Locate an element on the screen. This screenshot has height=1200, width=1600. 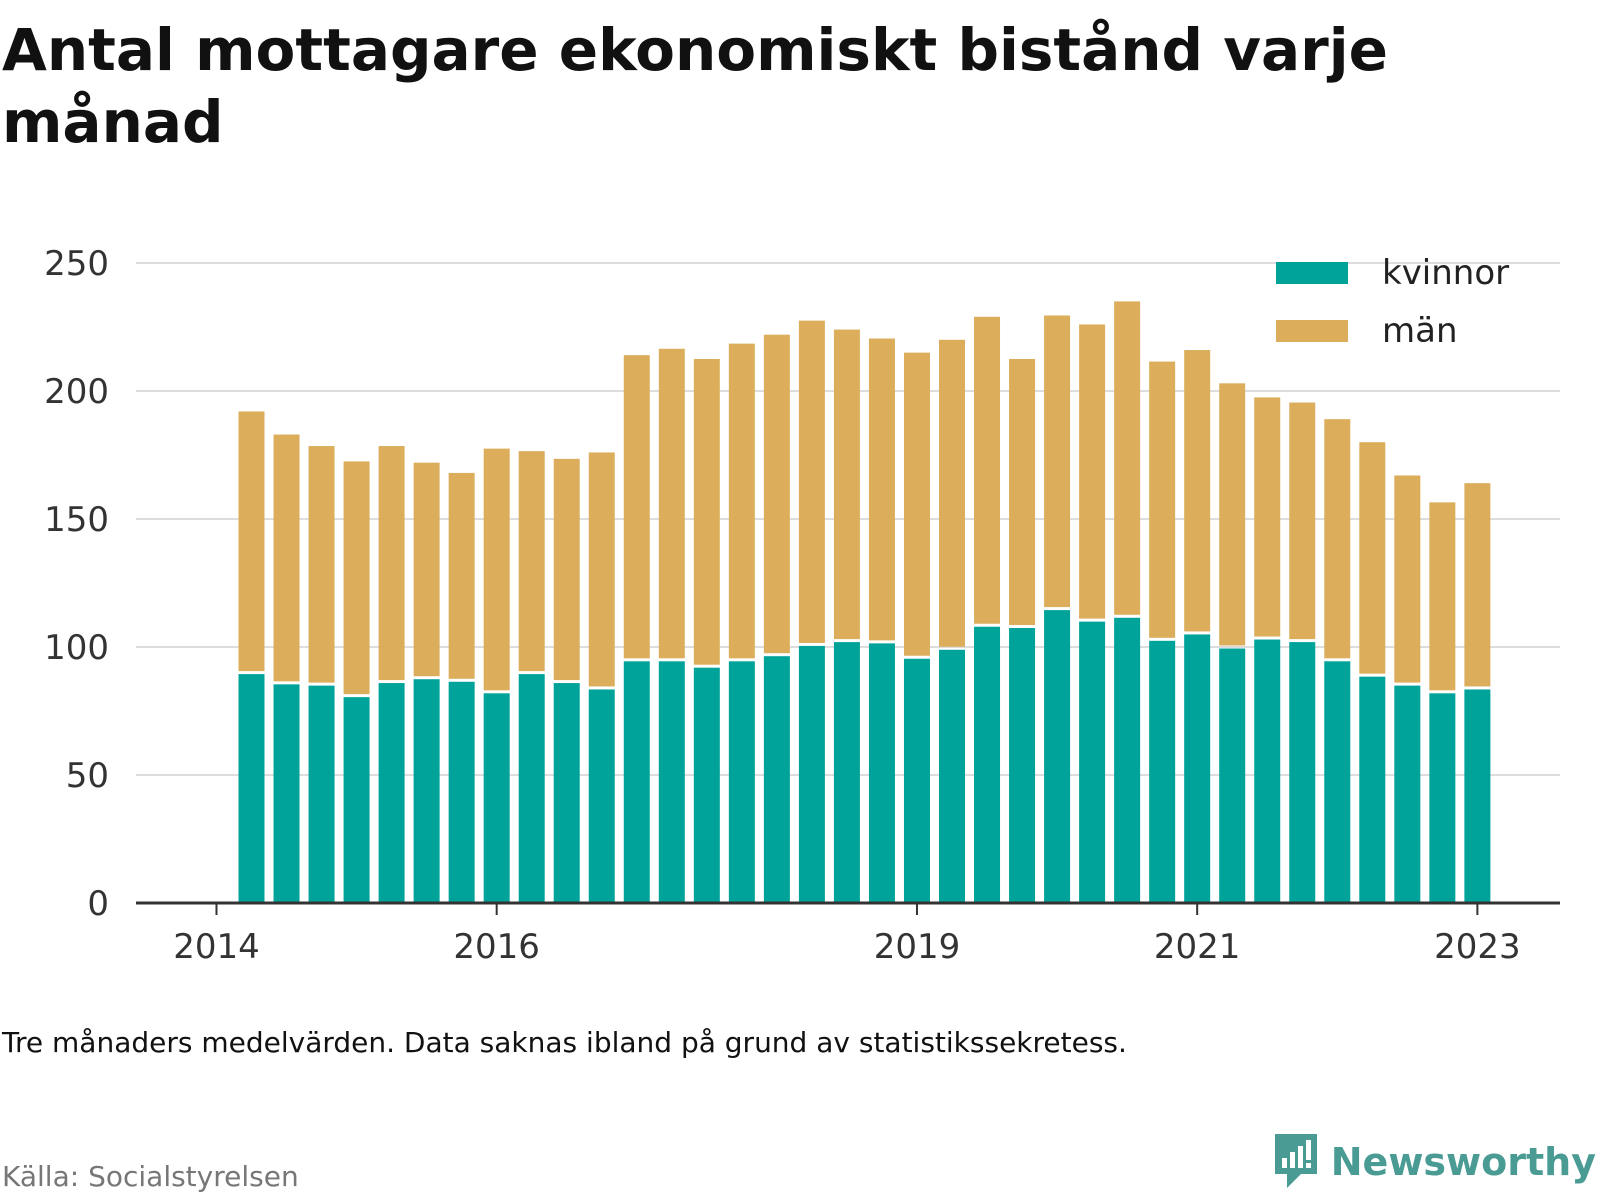
source-credit: Källa: Socialstyrelsen is located at coordinates (150, 1176).